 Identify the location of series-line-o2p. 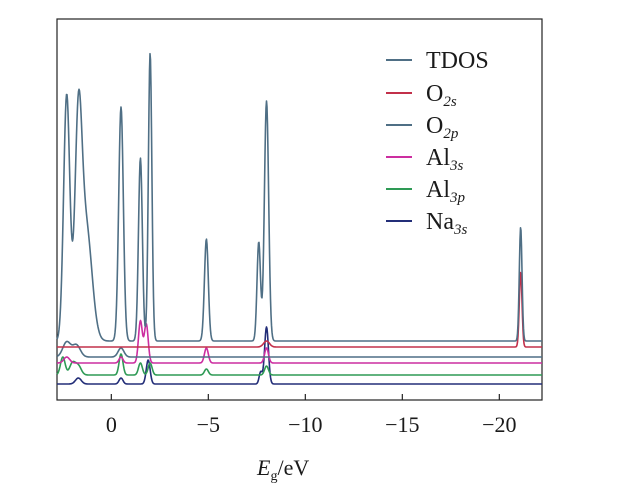
(299, 349).